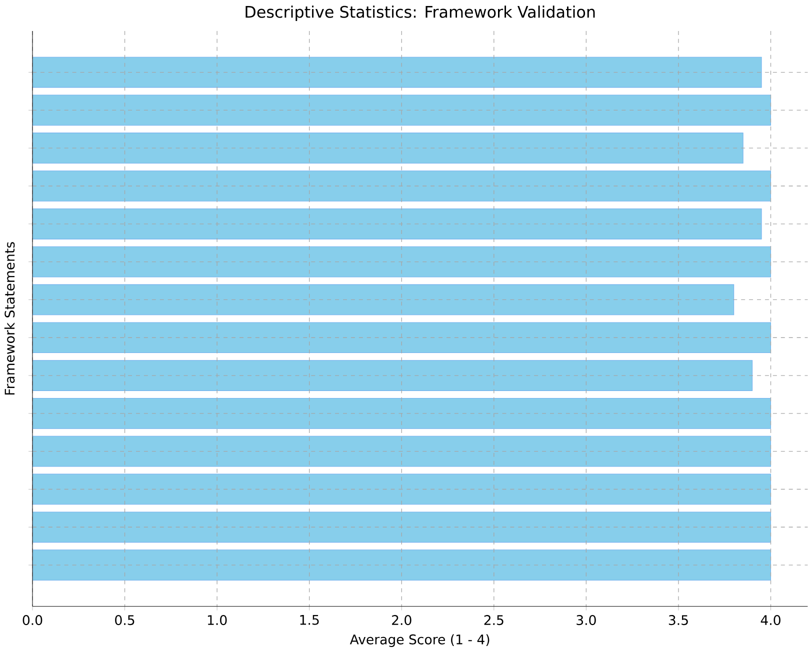 Image resolution: width=808 pixels, height=651 pixels. I want to click on x-tick-label: 1.5, so click(309, 619).